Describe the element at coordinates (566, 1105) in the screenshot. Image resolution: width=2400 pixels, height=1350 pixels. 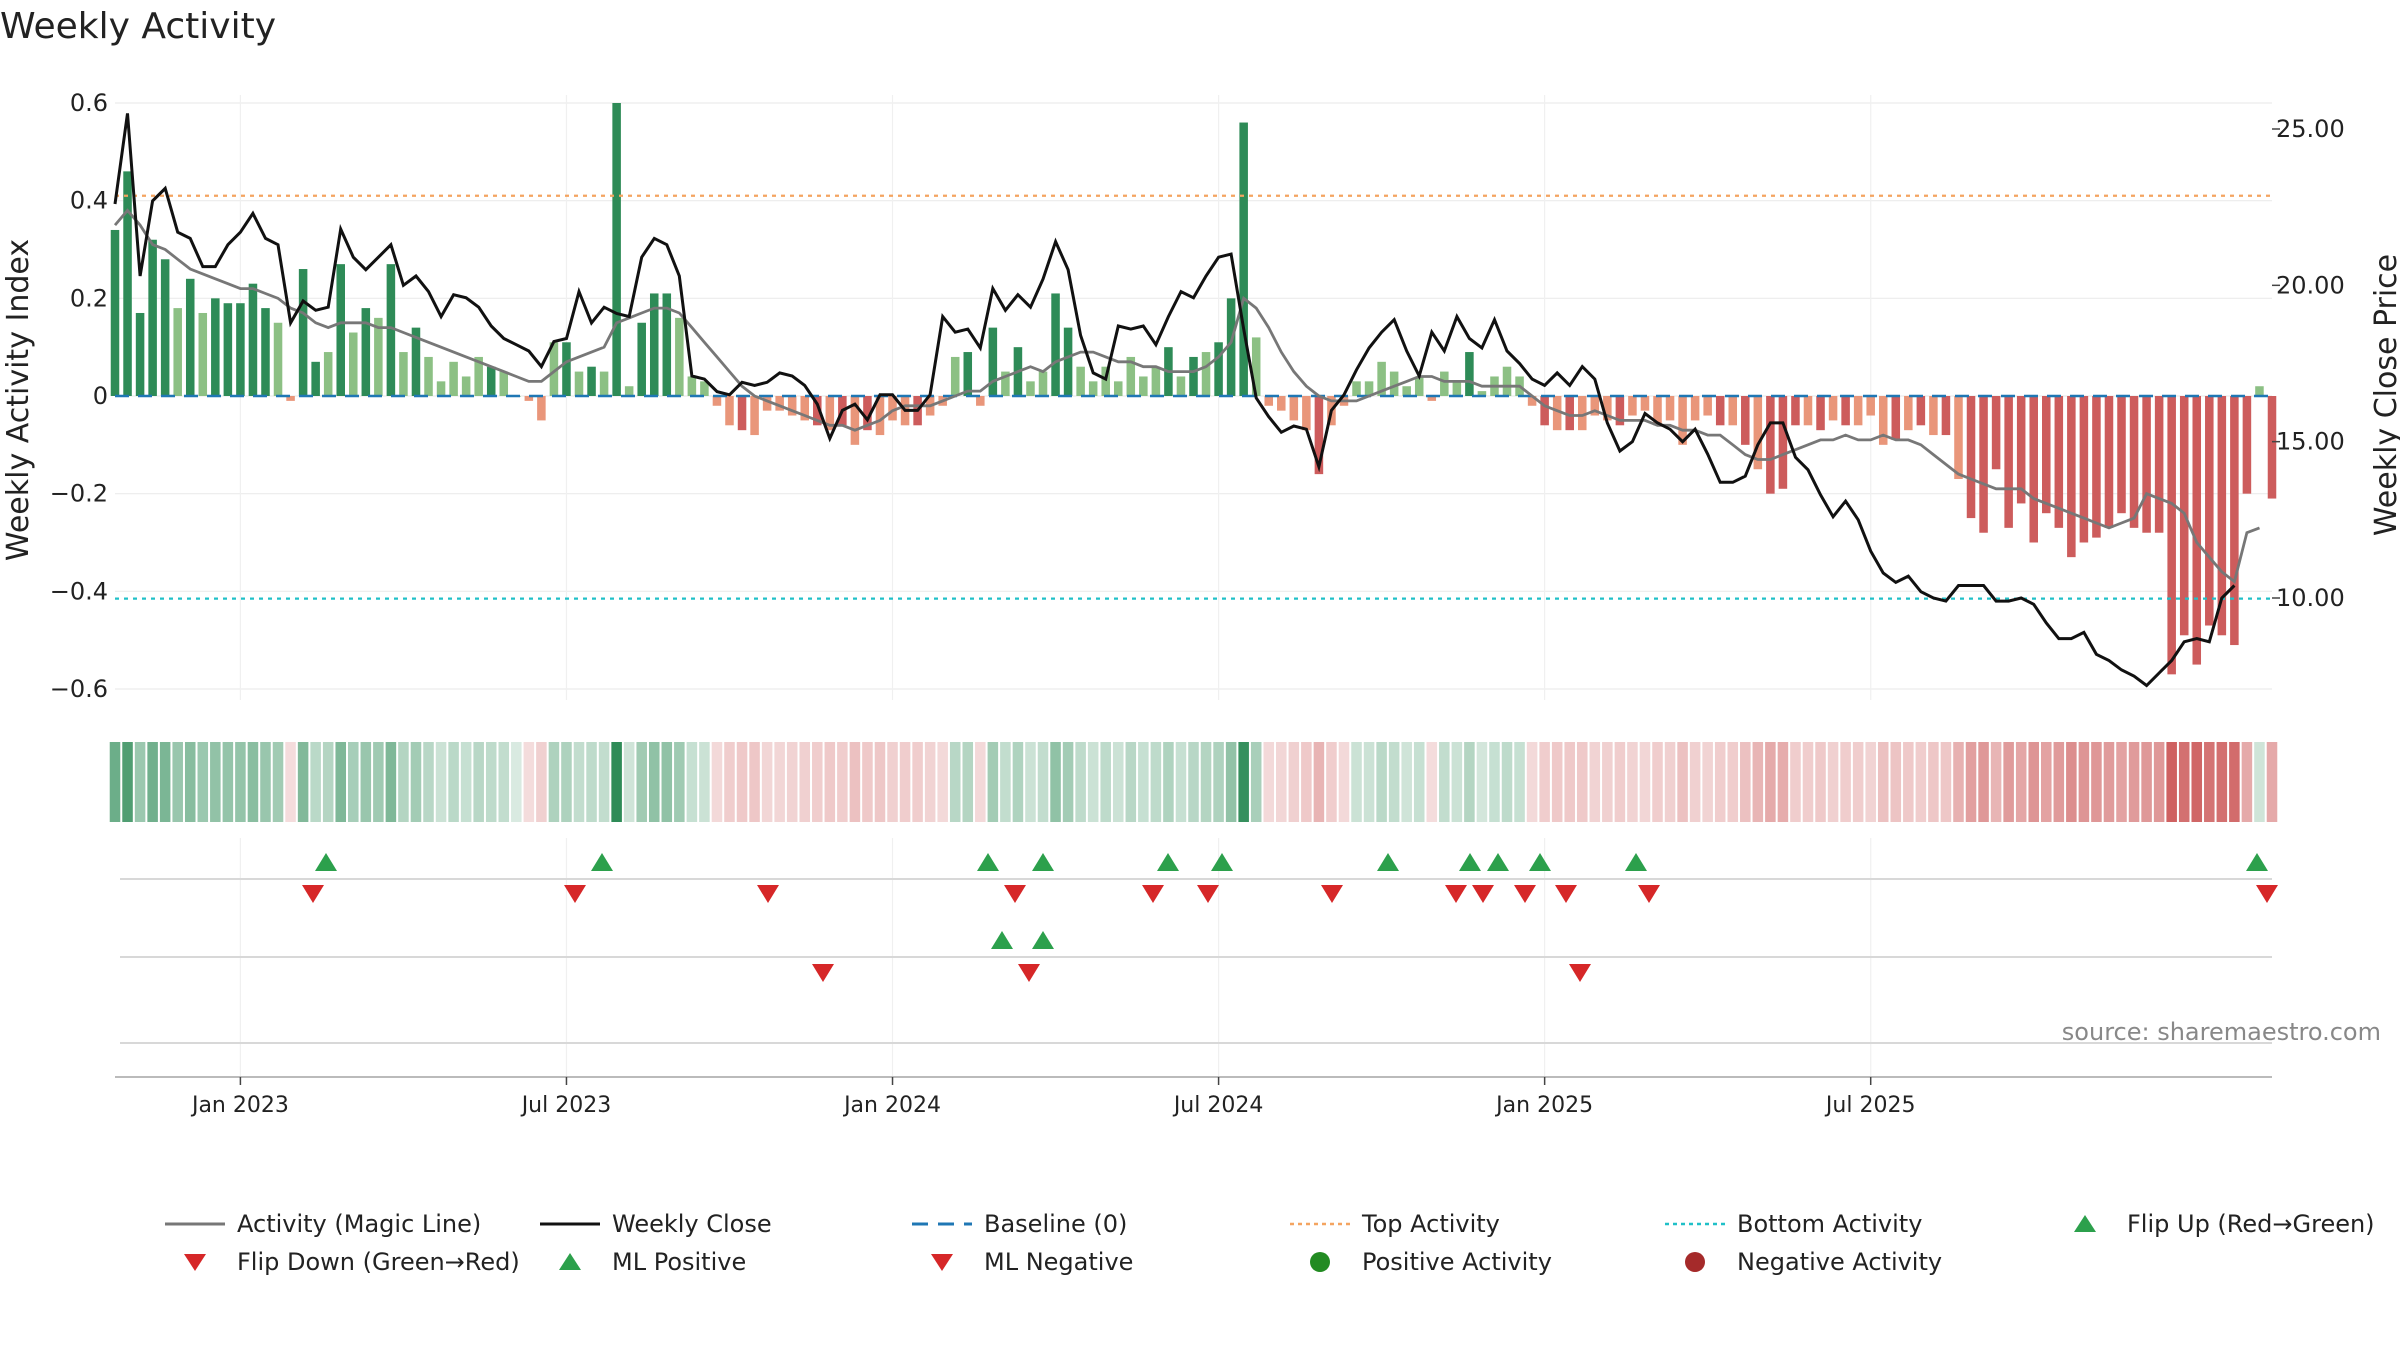
I see `x-tick-label: Jul 2023` at that location.